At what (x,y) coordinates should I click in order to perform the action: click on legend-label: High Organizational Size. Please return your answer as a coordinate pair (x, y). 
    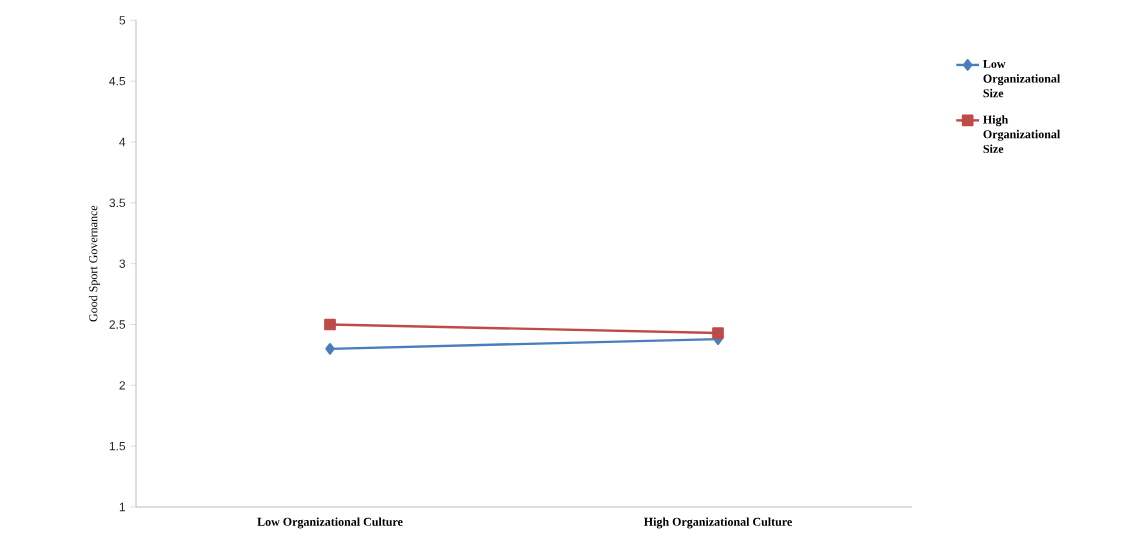
    Looking at the image, I should click on (1022, 134).